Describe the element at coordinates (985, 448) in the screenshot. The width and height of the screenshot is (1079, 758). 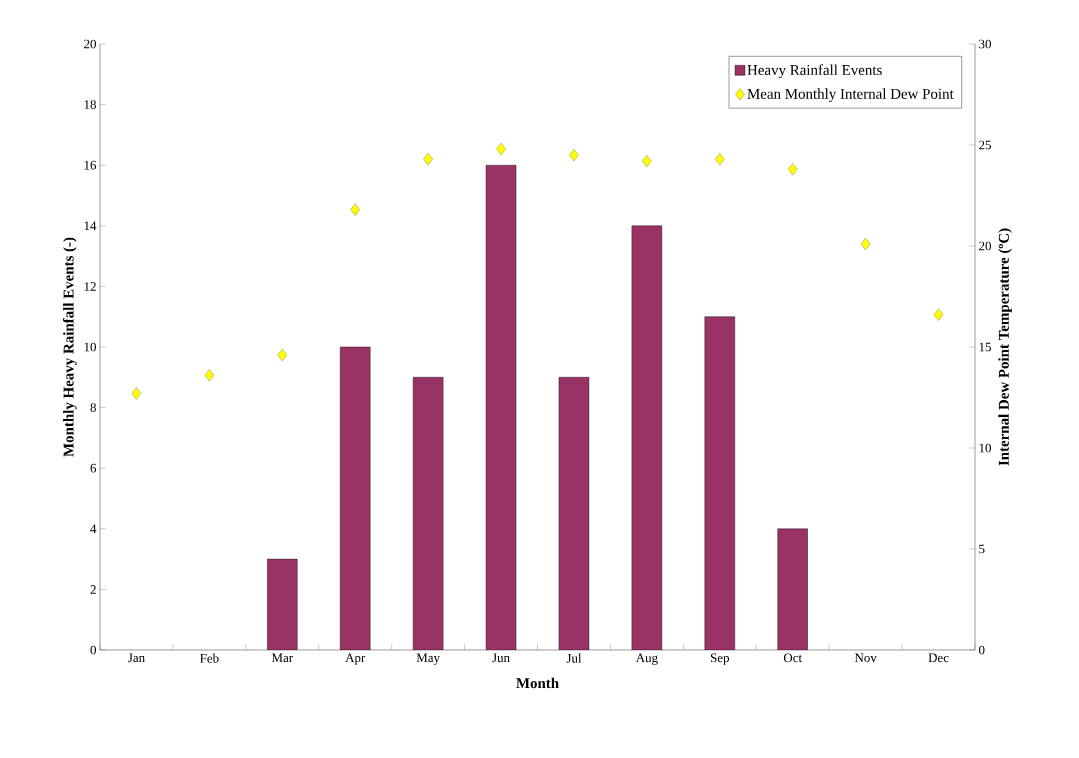
I see `y2-tick-label: 10` at that location.